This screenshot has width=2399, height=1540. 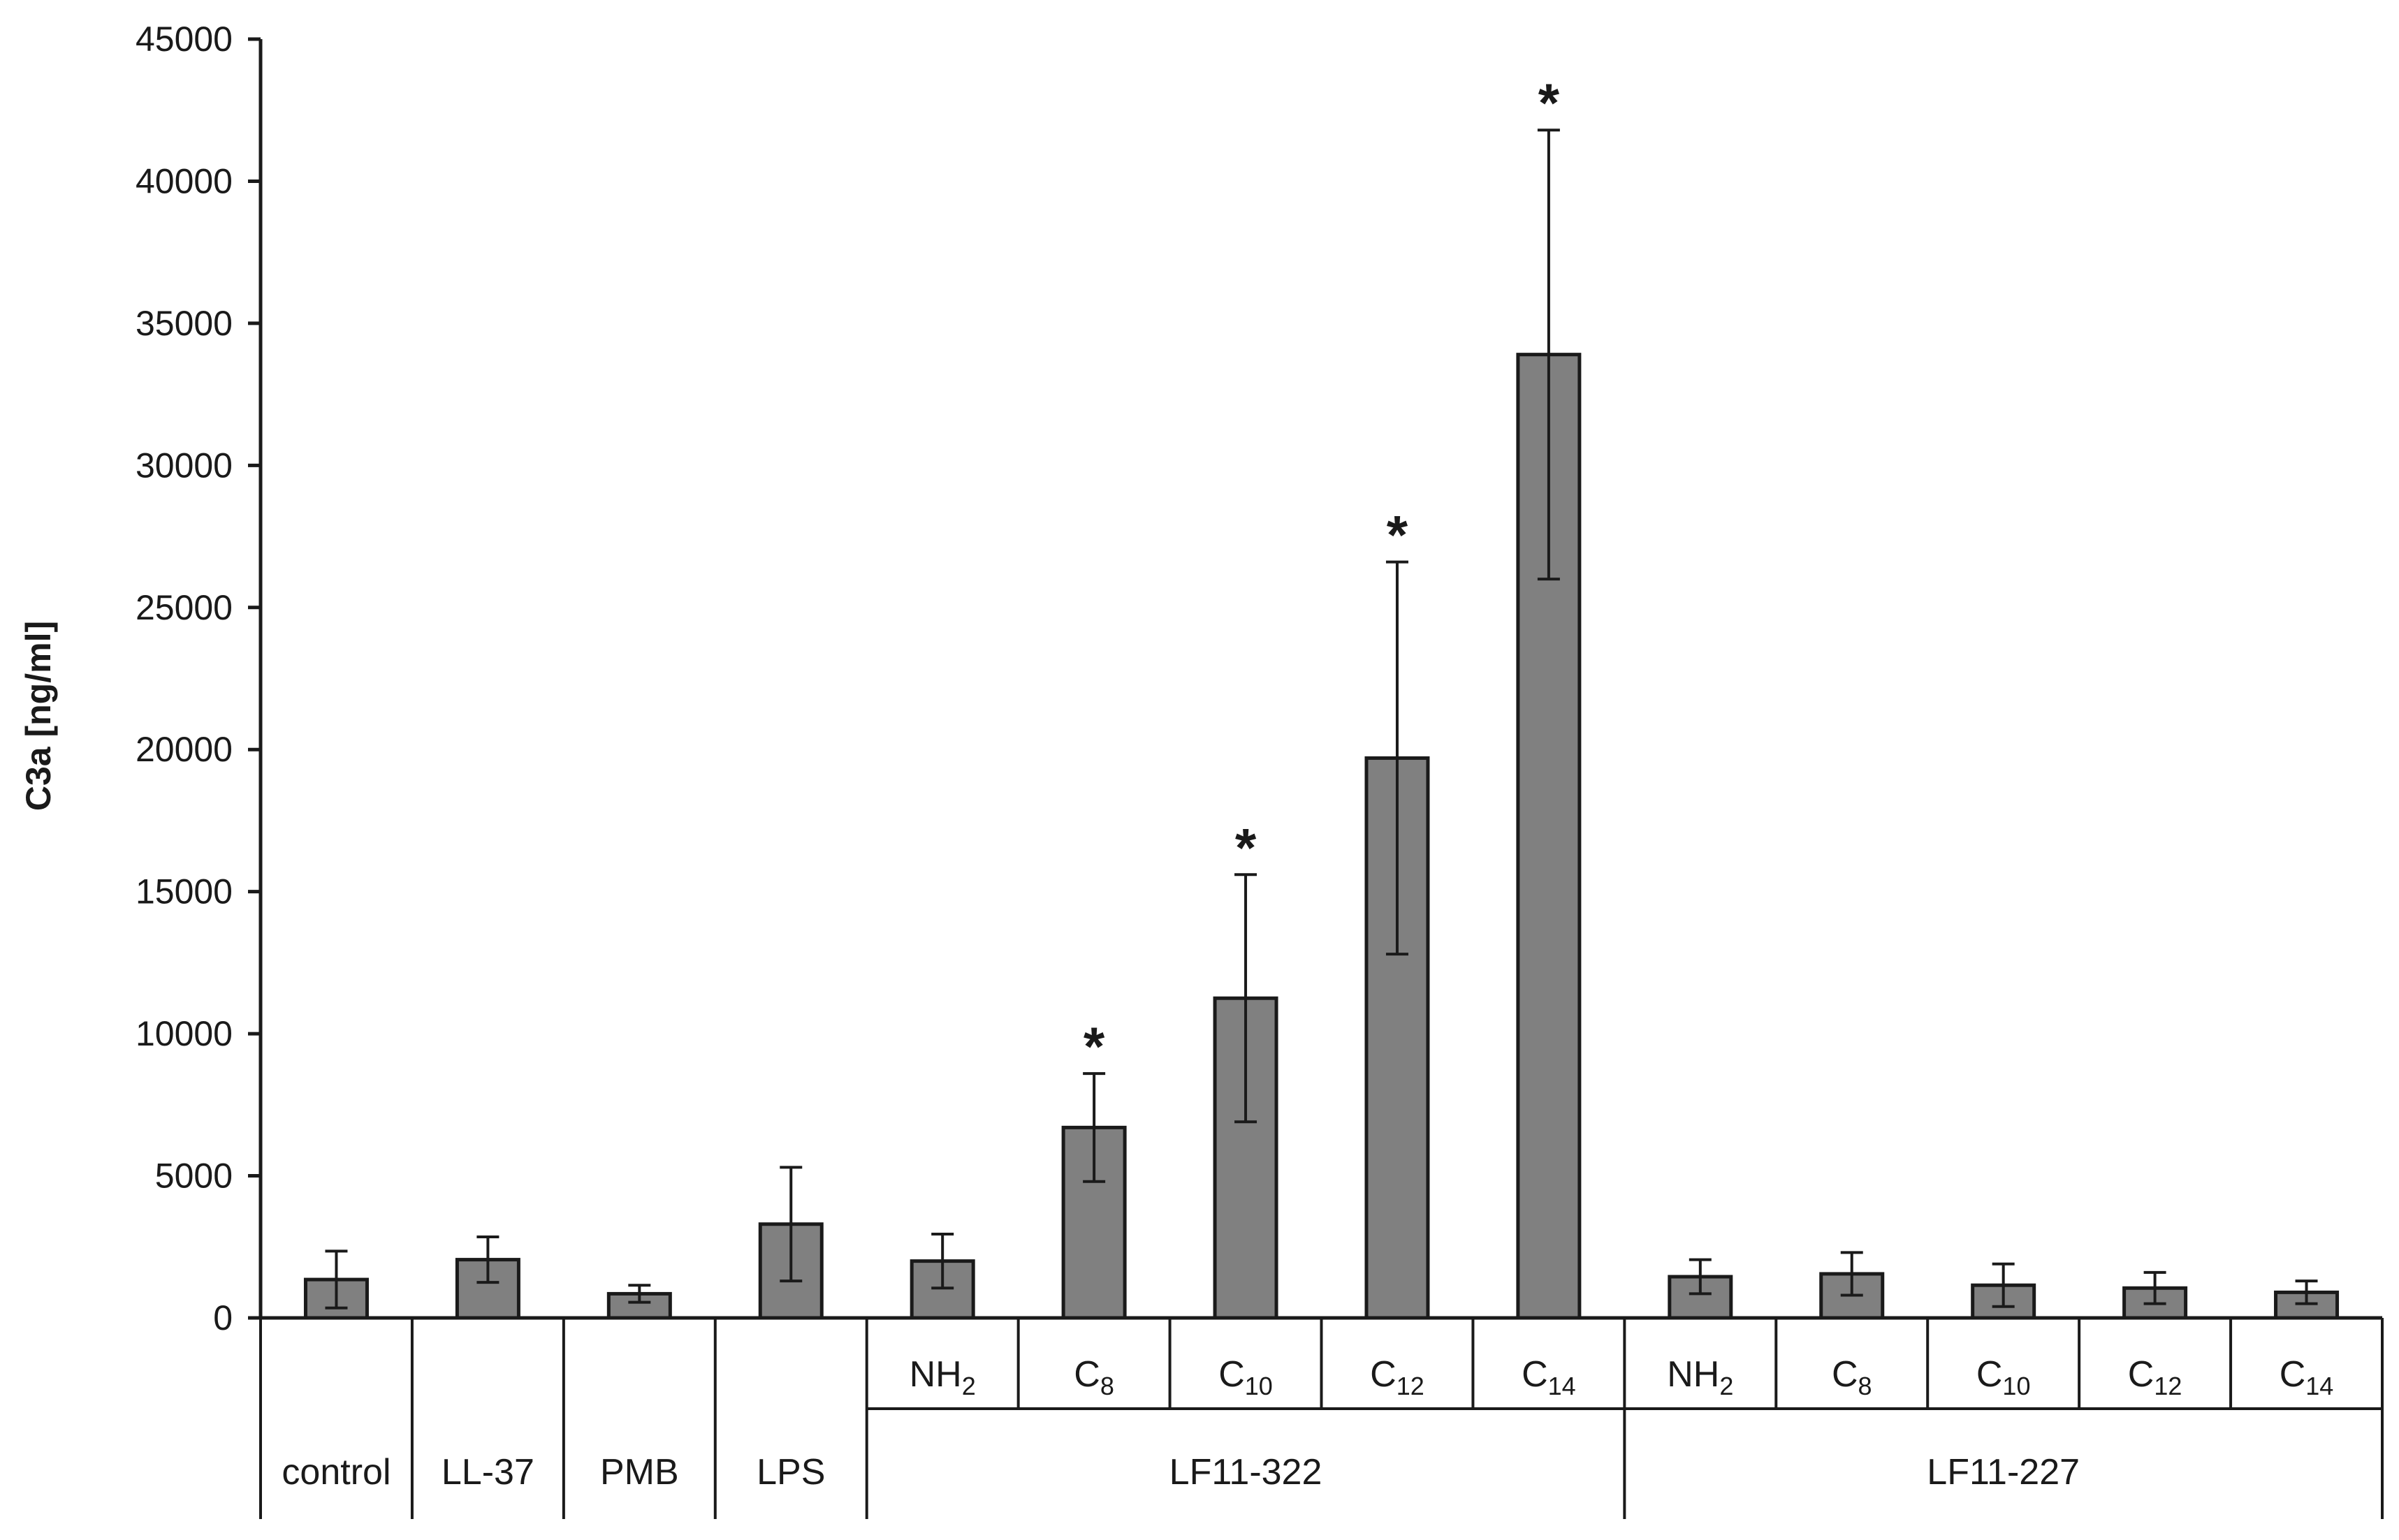 What do you see at coordinates (184, 607) in the screenshot?
I see `y-tick-label: 25000` at bounding box center [184, 607].